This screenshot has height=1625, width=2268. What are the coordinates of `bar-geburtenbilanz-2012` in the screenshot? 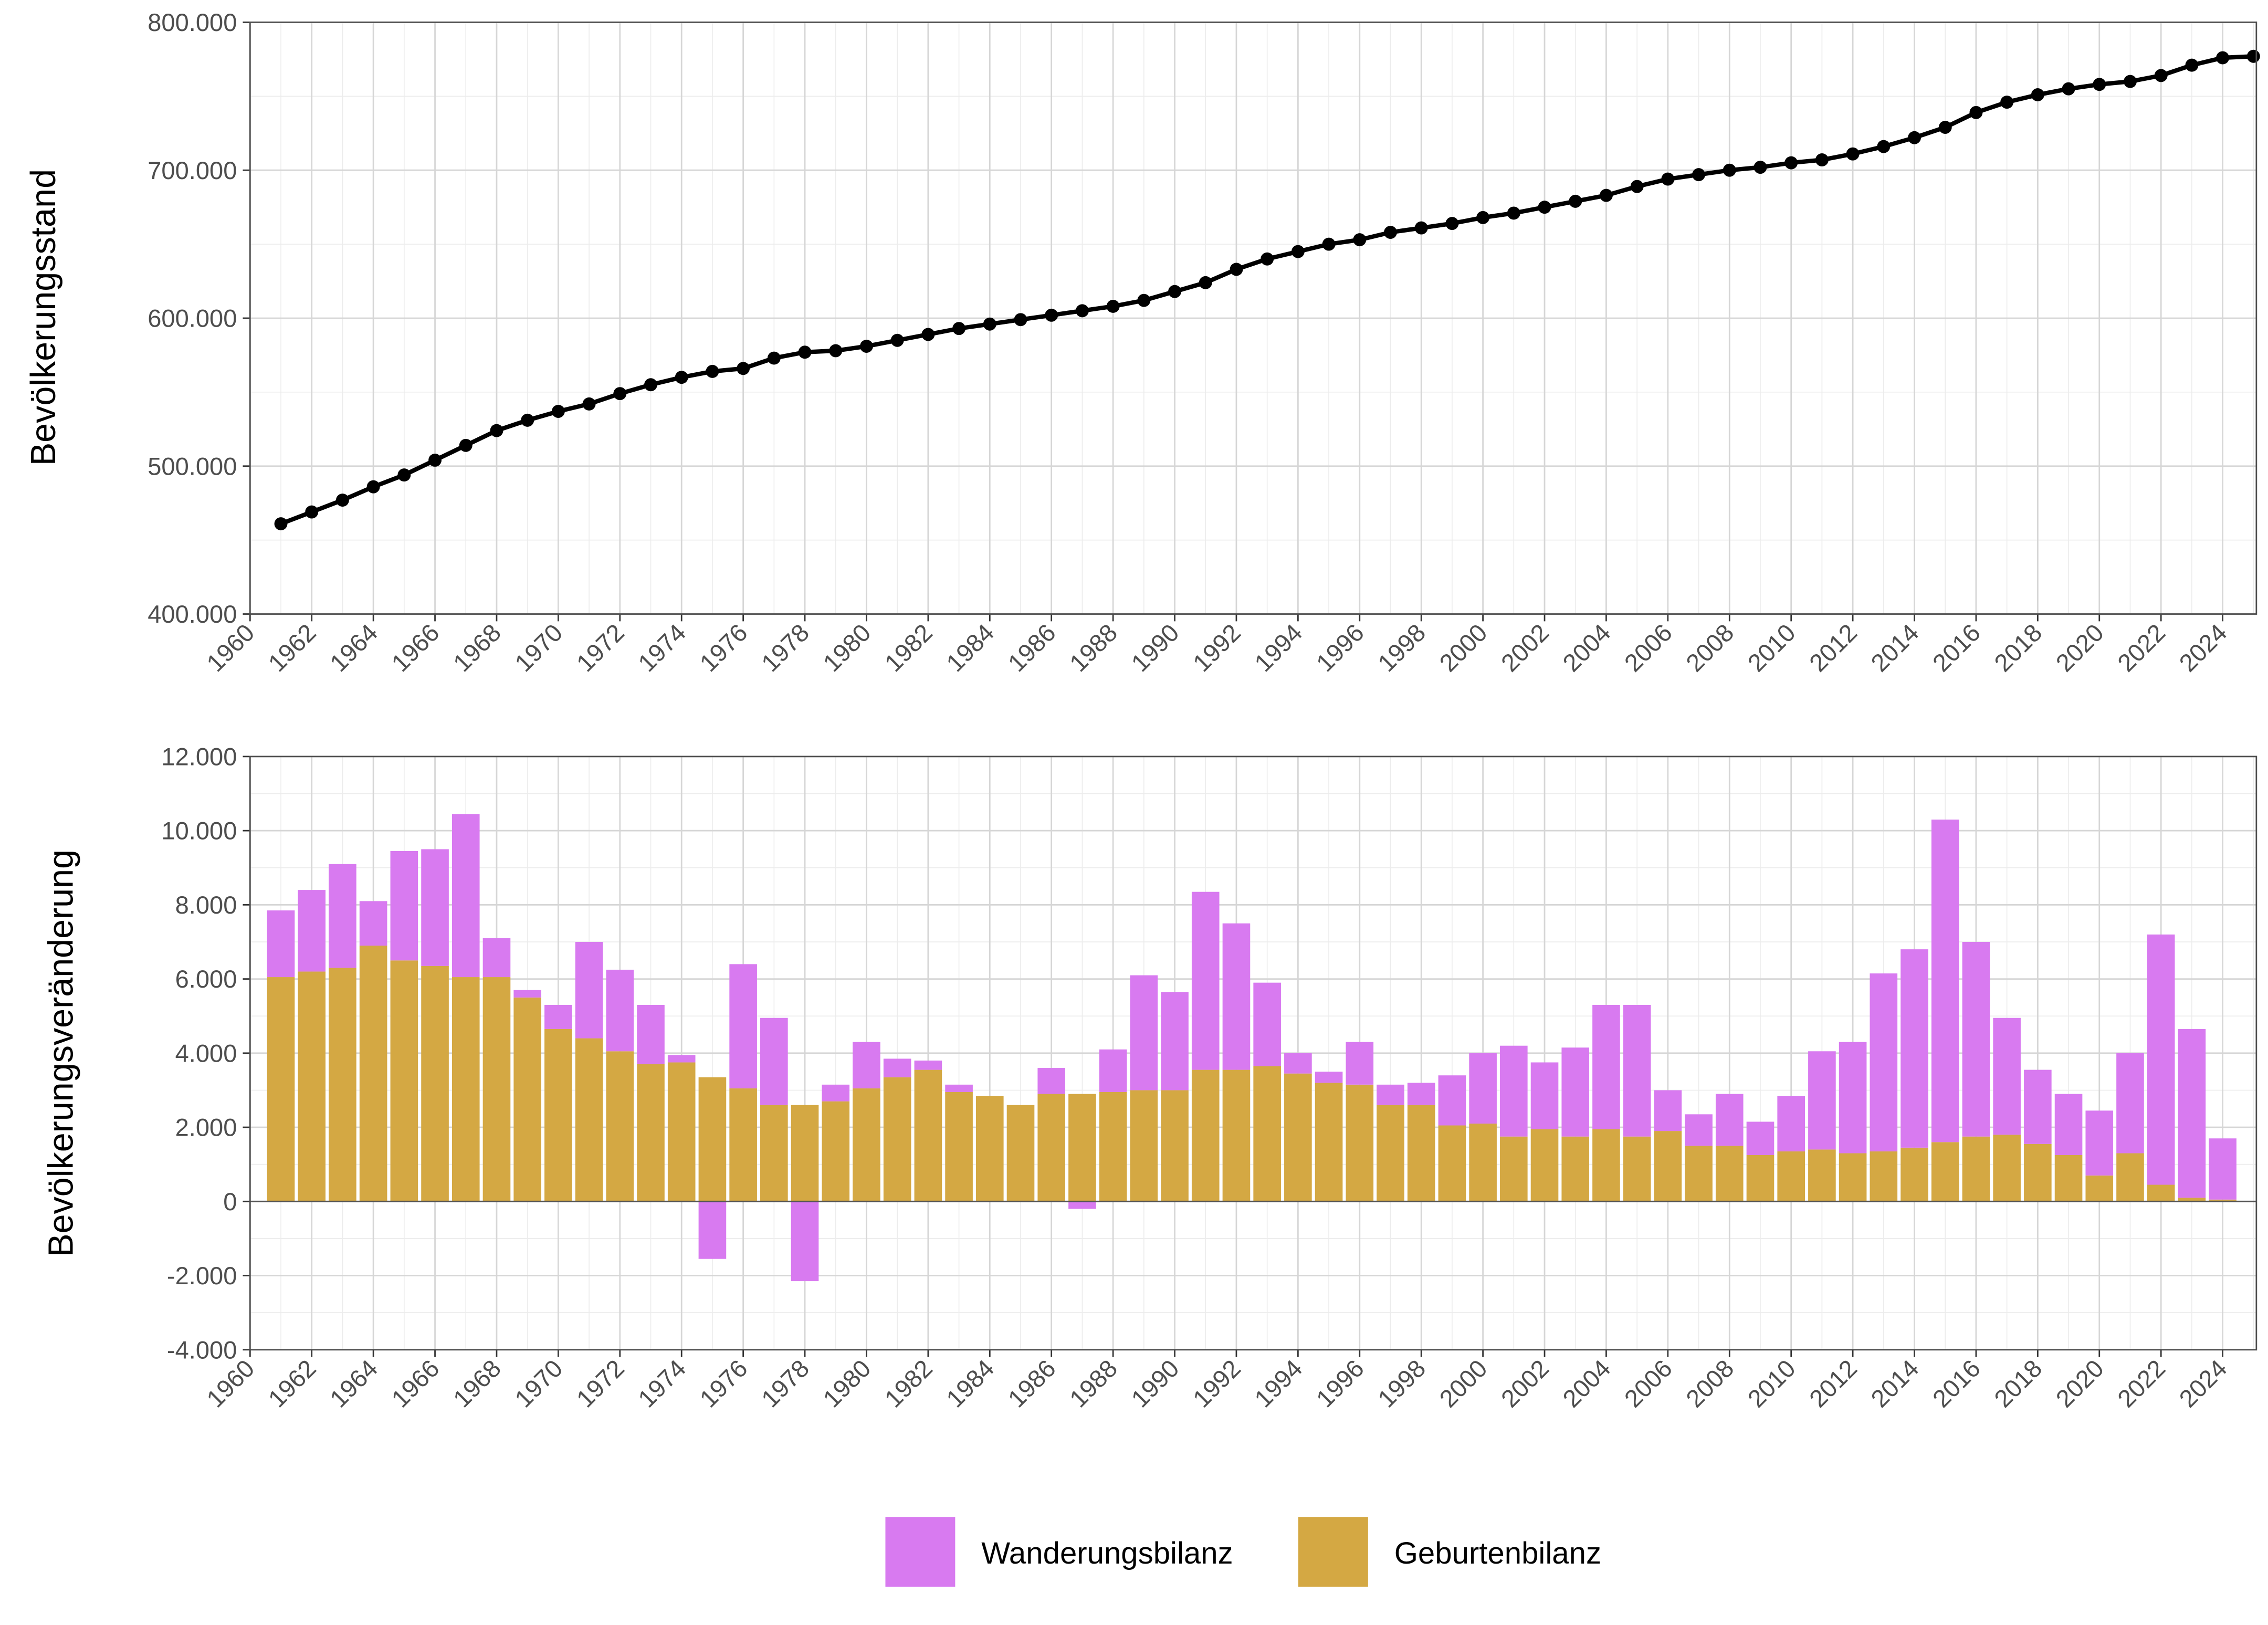 It's located at (1853, 1177).